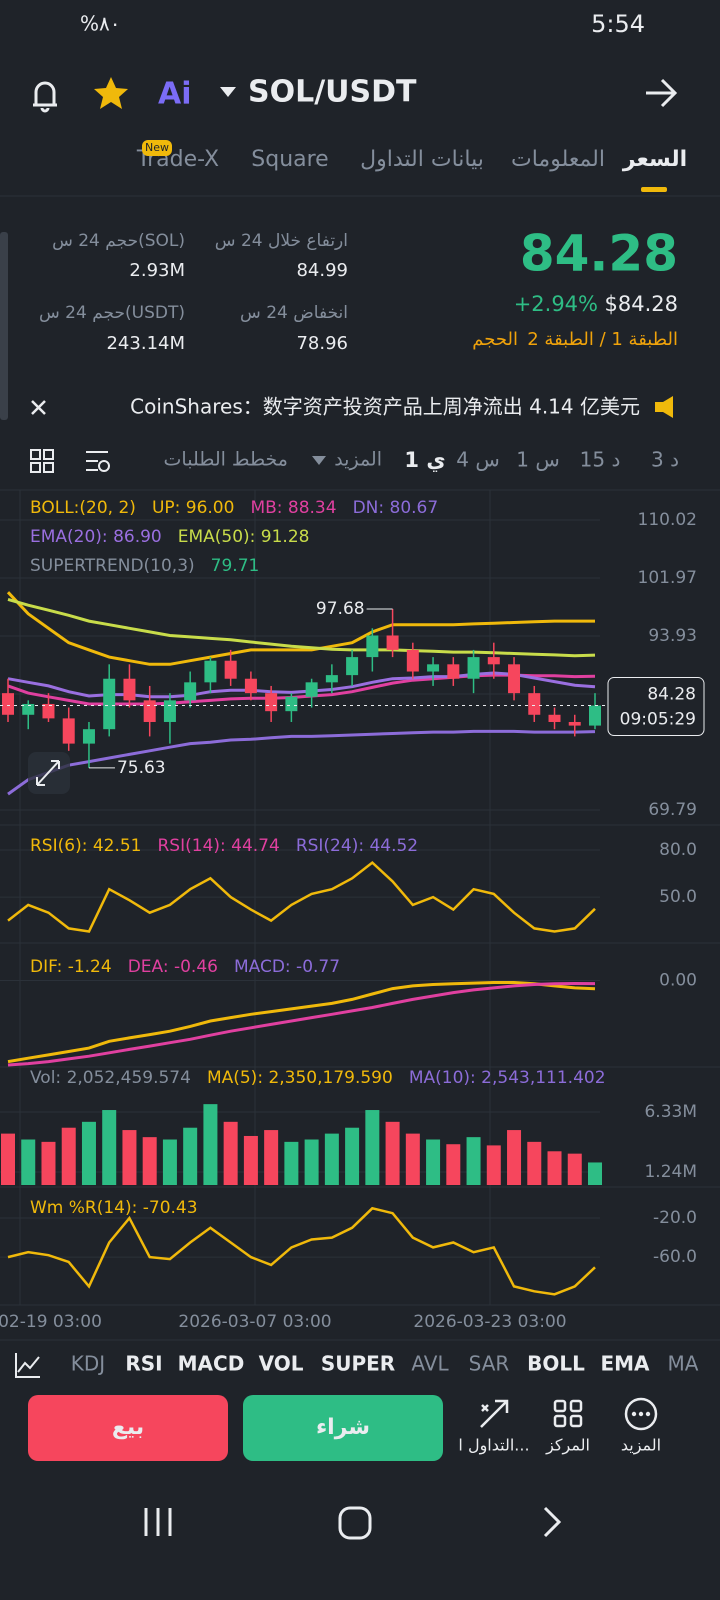  I want to click on buy-button, so click(343, 1428).